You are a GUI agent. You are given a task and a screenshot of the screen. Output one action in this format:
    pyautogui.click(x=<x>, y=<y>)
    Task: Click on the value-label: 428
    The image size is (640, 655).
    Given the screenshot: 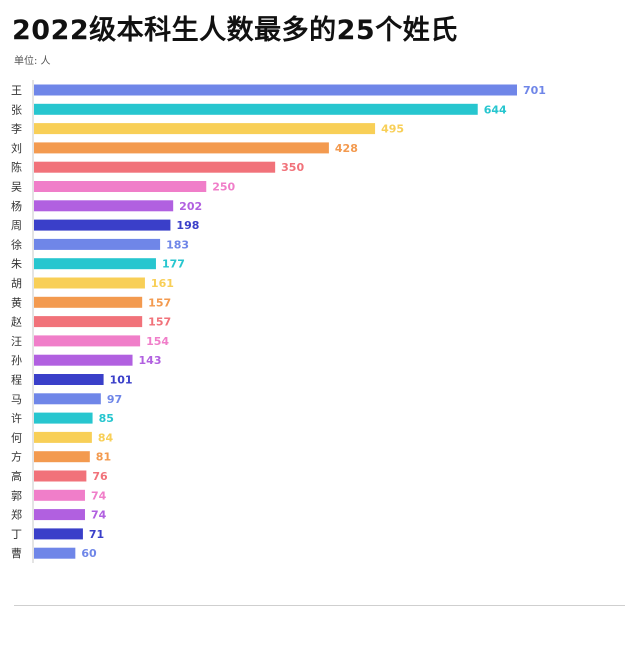 What is the action you would take?
    pyautogui.click(x=346, y=148)
    